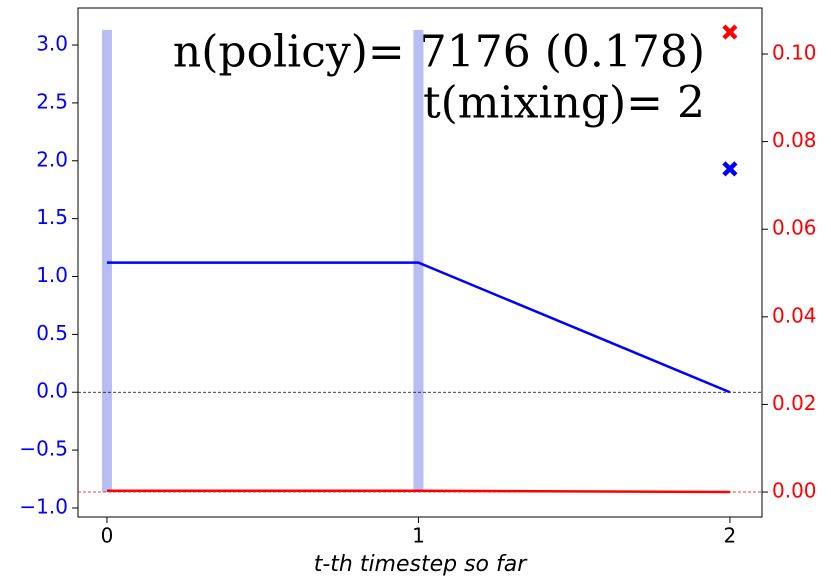  Describe the element at coordinates (52, 391) in the screenshot. I see `y-tick-label: 0.0` at that location.